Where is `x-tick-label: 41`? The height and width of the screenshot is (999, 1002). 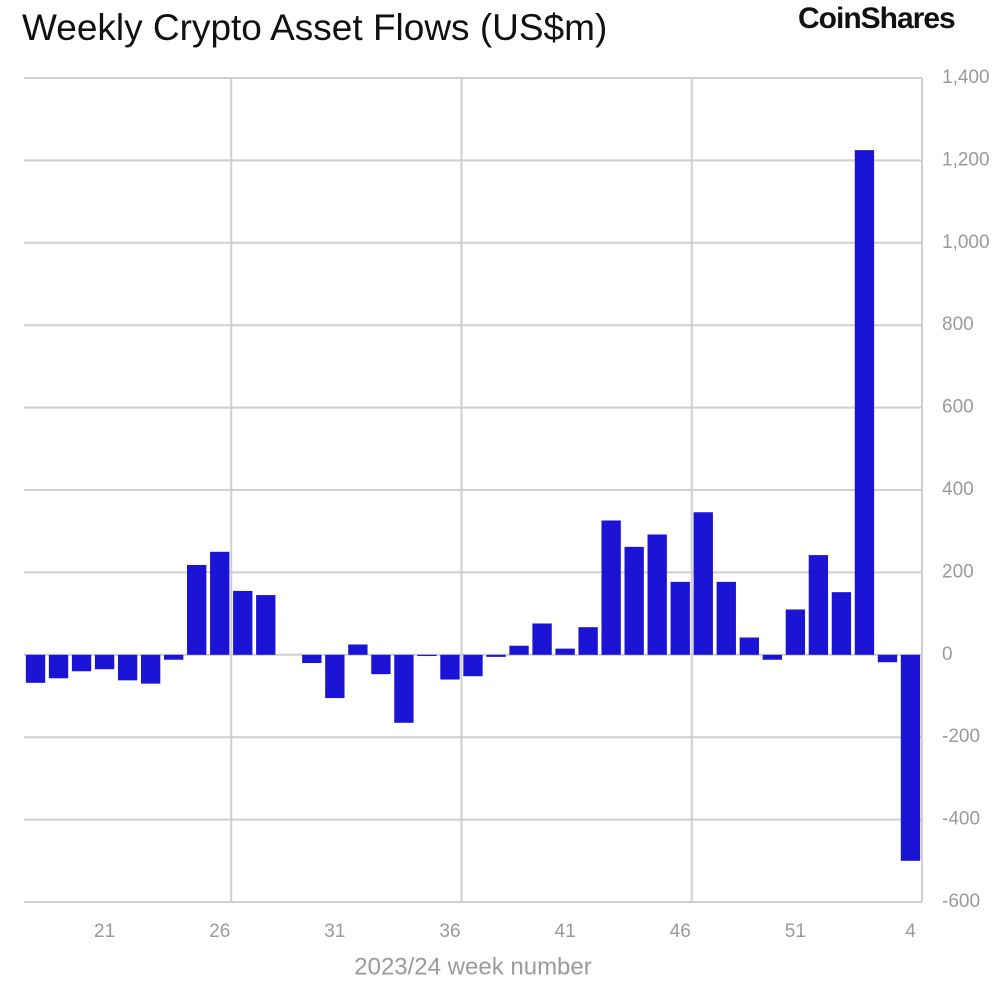 x-tick-label: 41 is located at coordinates (565, 931).